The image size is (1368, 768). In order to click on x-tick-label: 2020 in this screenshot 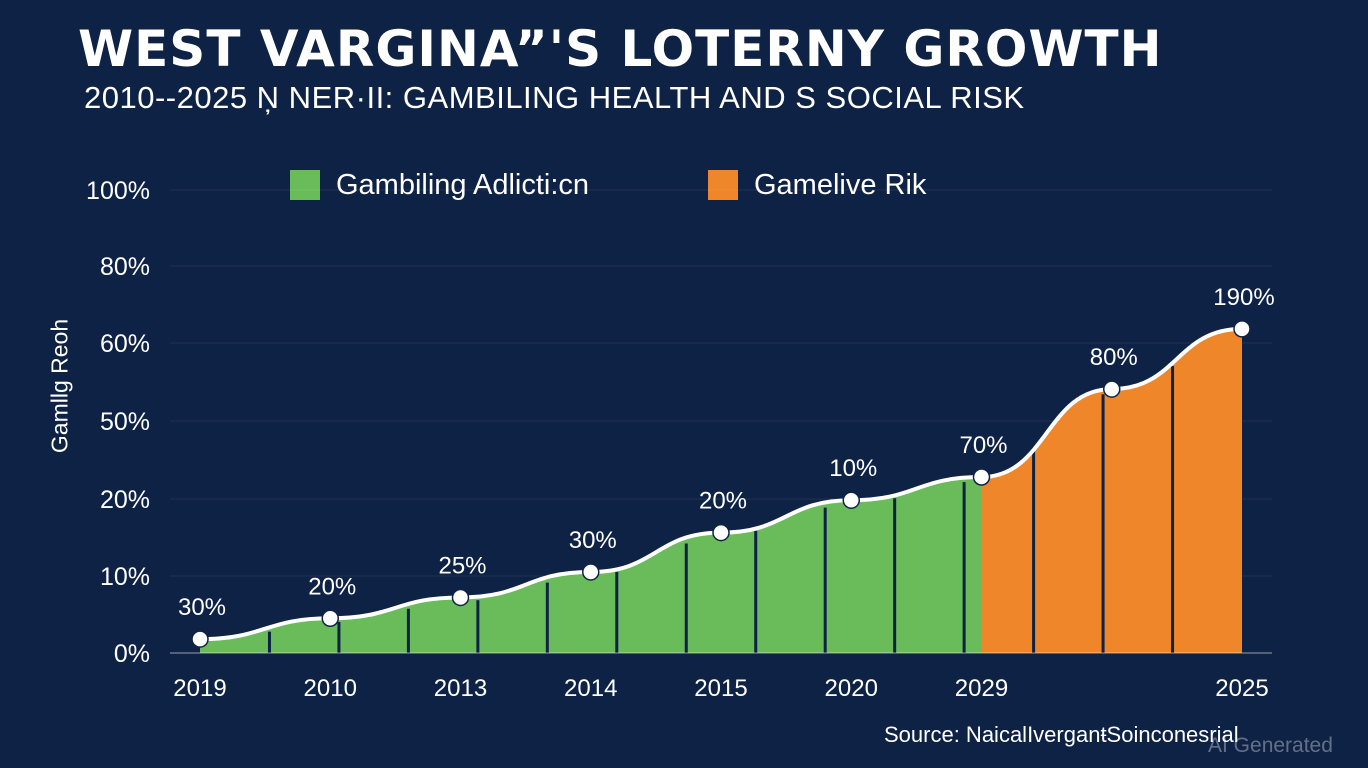, I will do `click(851, 688)`.